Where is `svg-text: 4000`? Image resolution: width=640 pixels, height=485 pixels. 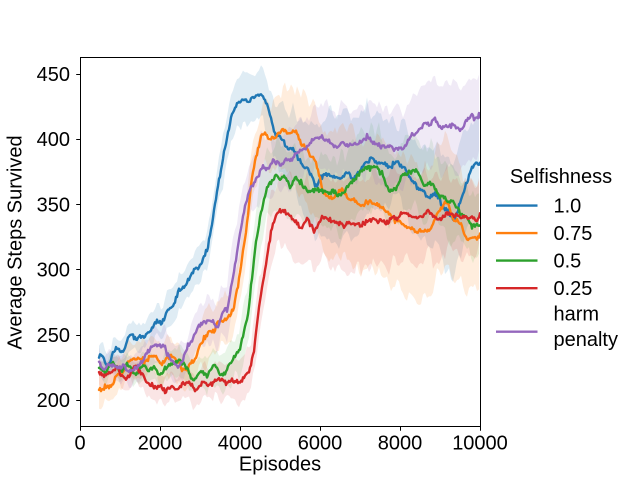
svg-text: 4000 is located at coordinates (240, 444).